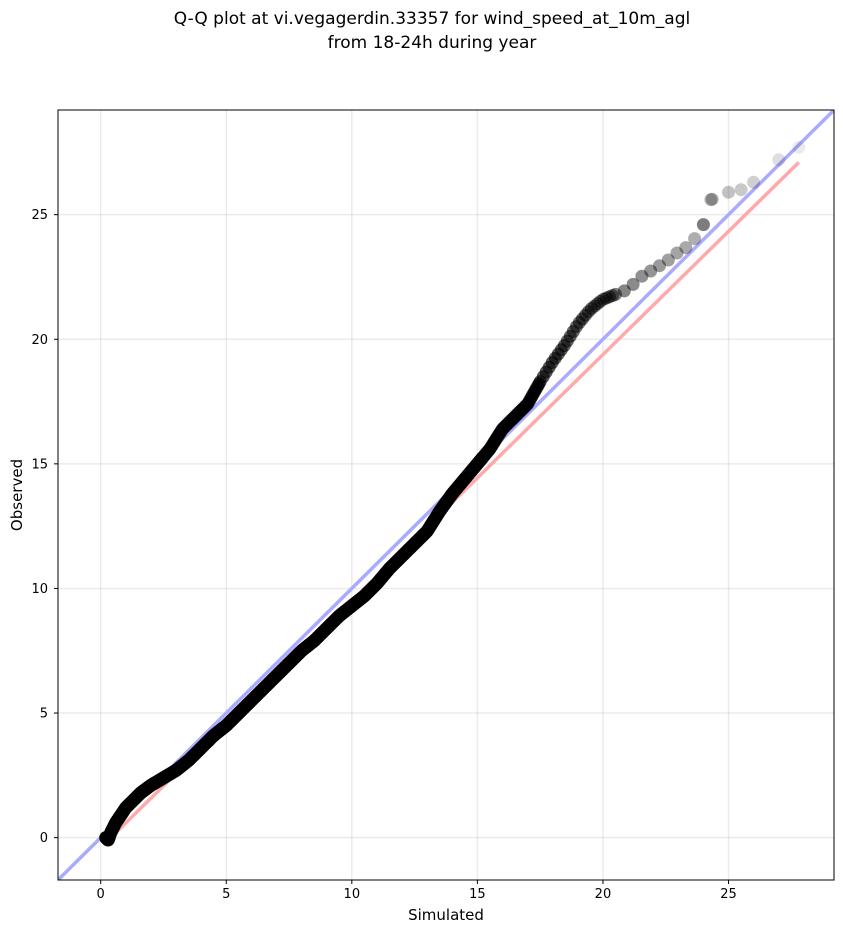  Describe the element at coordinates (728, 894) in the screenshot. I see `x-tick-label: 25` at that location.